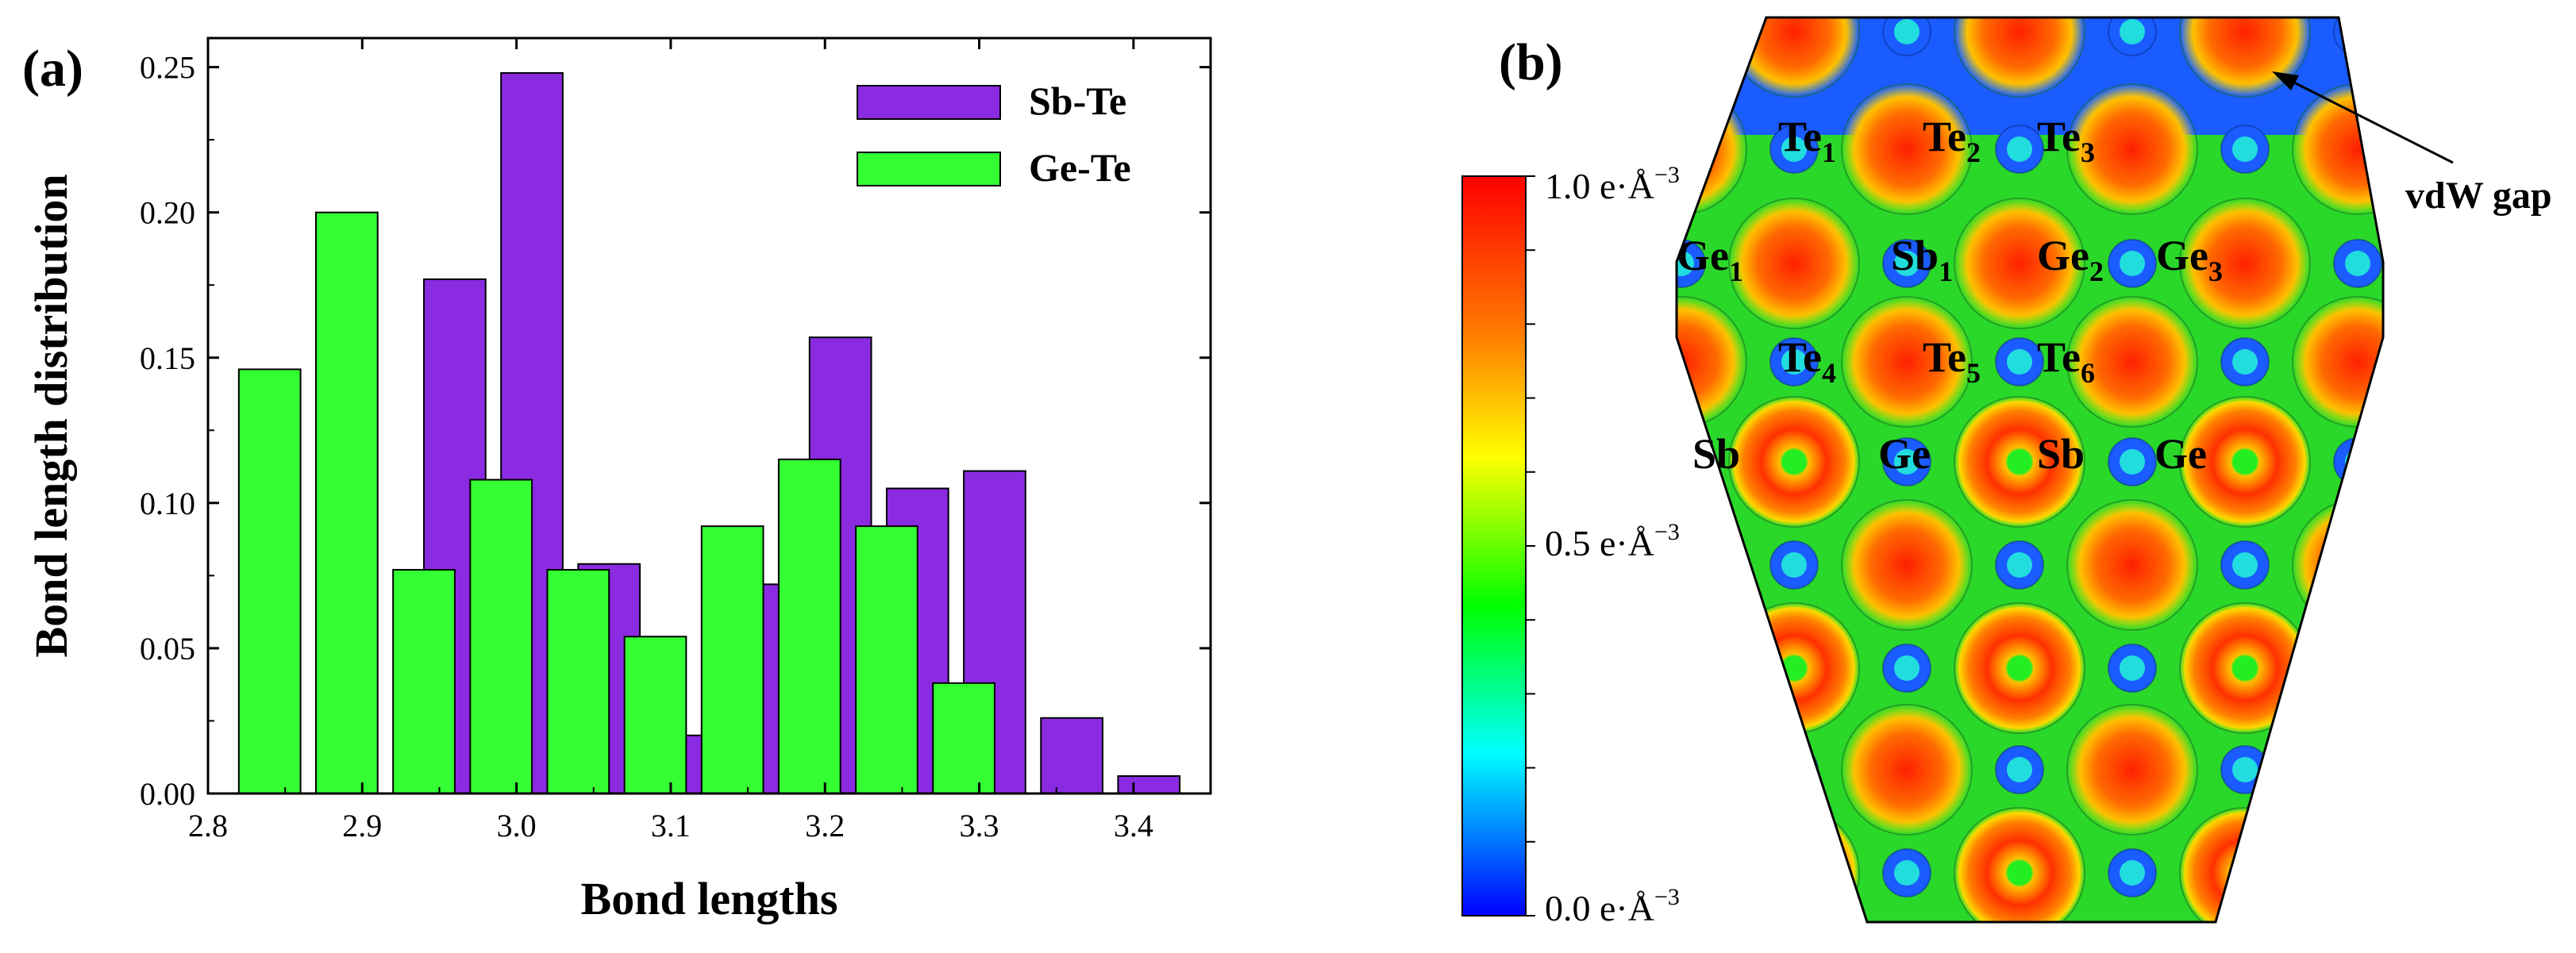  What do you see at coordinates (2215, 271) in the screenshot?
I see `atom-label-sub-6: 3` at bounding box center [2215, 271].